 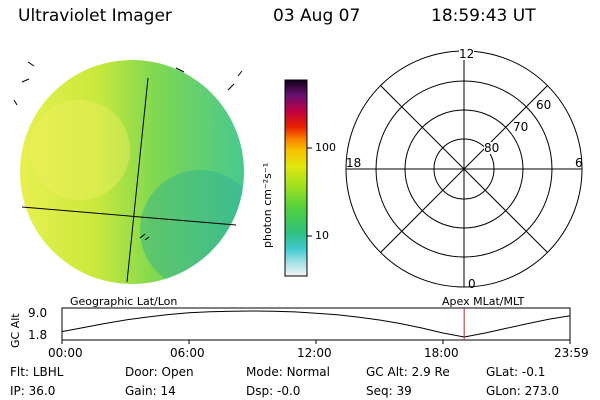 I want to click on colorbar-tick-10: 10, so click(x=322, y=235).